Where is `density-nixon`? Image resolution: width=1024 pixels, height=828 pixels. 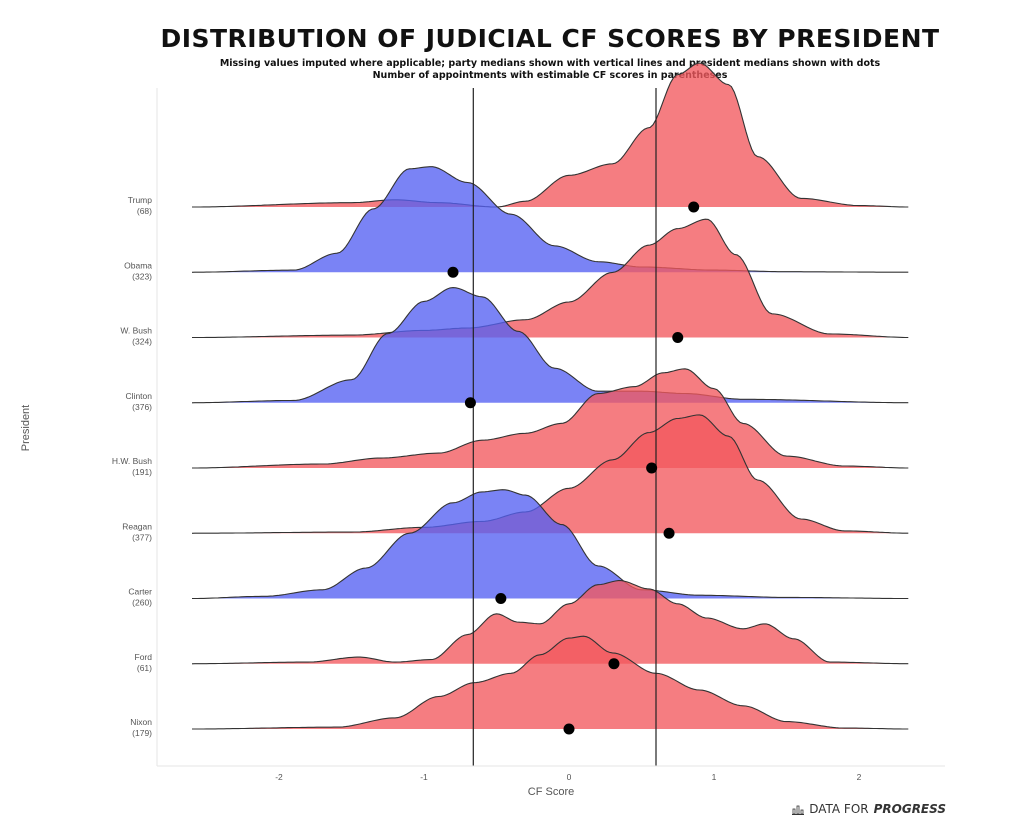
density-nixon is located at coordinates (551, 682).